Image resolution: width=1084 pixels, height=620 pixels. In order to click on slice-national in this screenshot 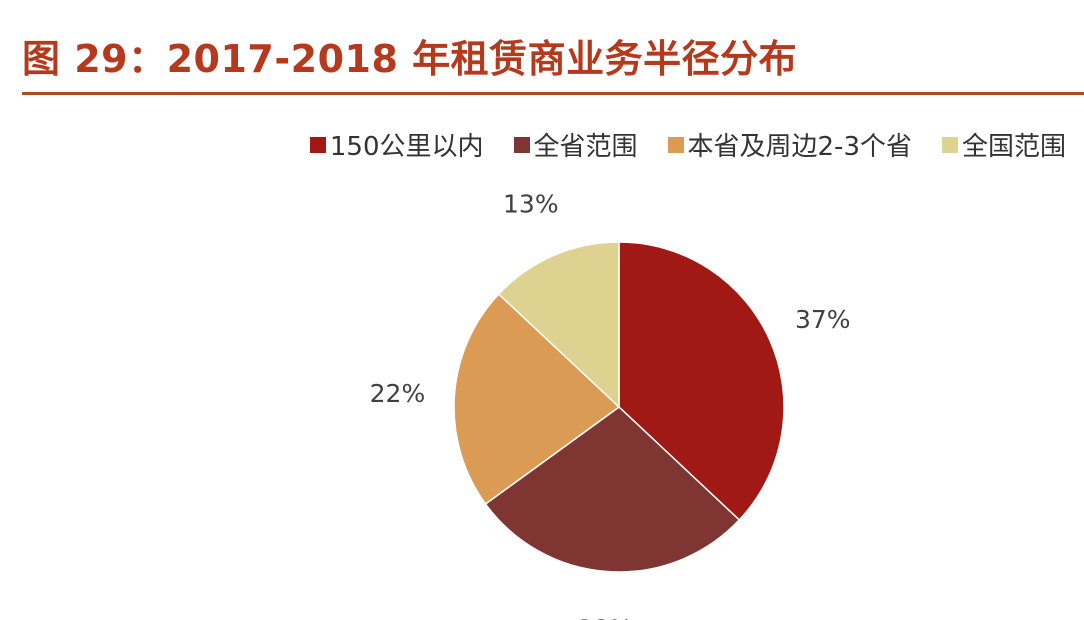, I will do `click(558, 325)`.